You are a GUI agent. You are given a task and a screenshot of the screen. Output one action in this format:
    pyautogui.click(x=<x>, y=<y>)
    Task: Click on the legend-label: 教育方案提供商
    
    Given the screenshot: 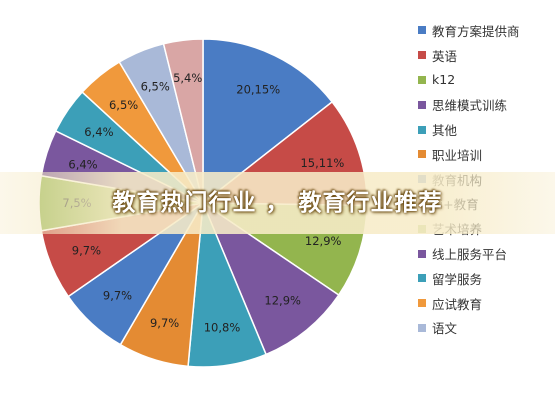 What is the action you would take?
    pyautogui.click(x=476, y=31)
    